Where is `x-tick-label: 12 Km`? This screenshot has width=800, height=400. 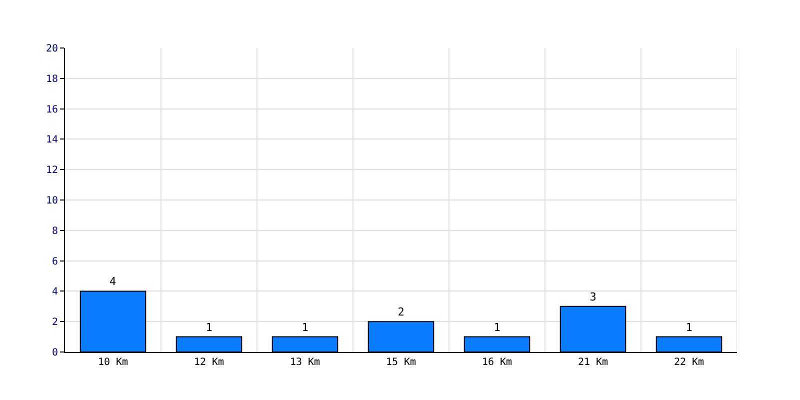
x-tick-label: 12 Km is located at coordinates (209, 362).